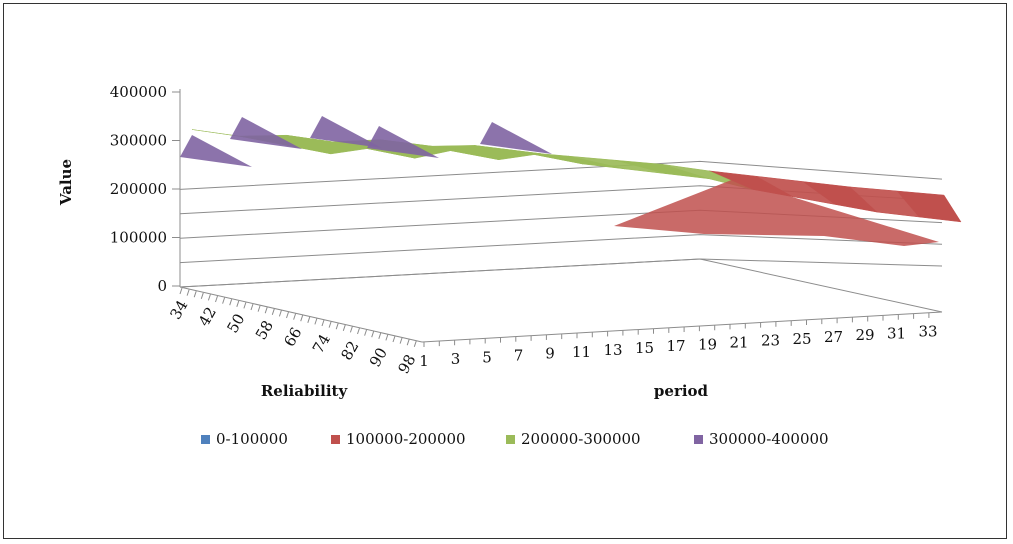 Image resolution: width=1013 pixels, height=544 pixels. What do you see at coordinates (292, 337) in the screenshot?
I see `reliability-tick-label: 66` at bounding box center [292, 337].